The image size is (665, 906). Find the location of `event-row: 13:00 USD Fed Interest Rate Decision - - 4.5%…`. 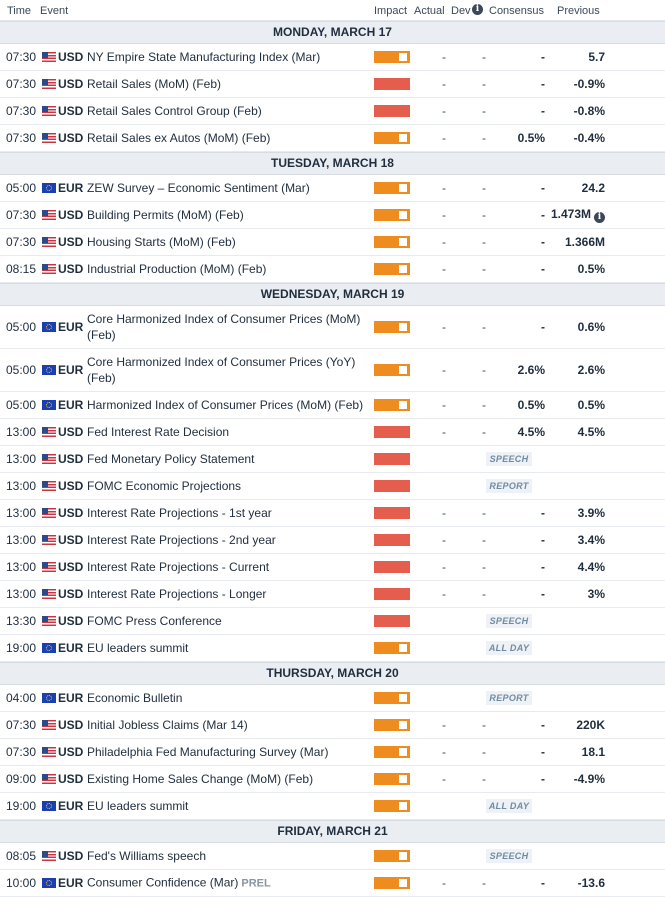

event-row: 13:00 USD Fed Interest Rate Decision - - 4.5%… is located at coordinates (332, 432).